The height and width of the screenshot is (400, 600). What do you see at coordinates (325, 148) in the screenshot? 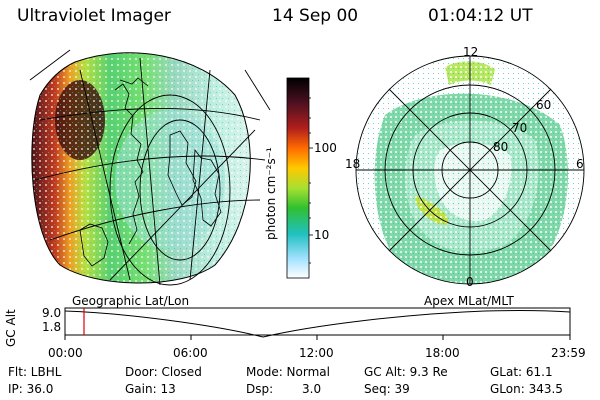
I see `colorbar-tick-100: 100` at bounding box center [325, 148].